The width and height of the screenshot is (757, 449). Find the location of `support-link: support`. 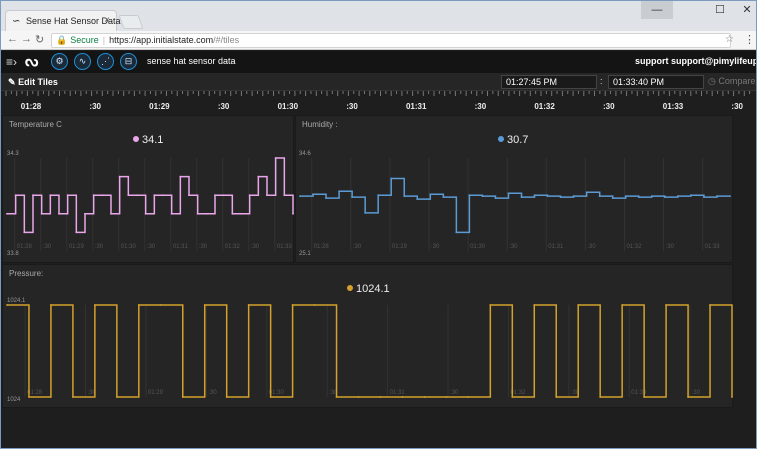

support-link: support is located at coordinates (652, 61).